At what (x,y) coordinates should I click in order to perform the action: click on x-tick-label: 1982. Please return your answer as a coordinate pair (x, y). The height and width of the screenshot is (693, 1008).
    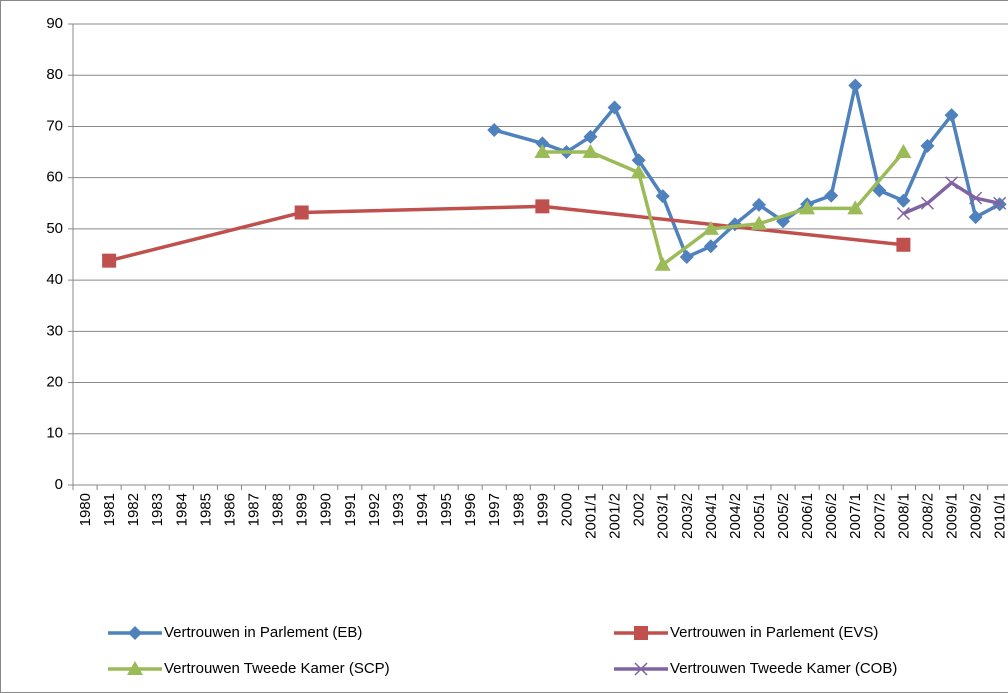
    Looking at the image, I should click on (133, 509).